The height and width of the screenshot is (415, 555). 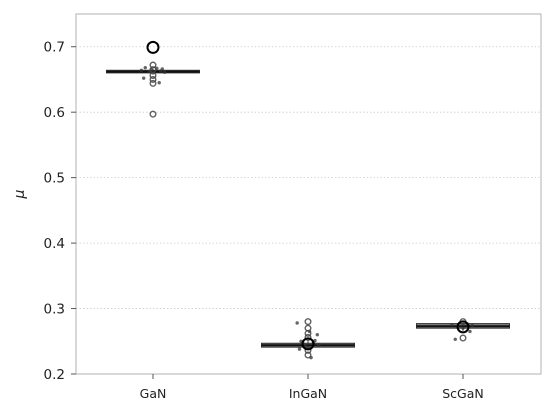 What do you see at coordinates (54, 244) in the screenshot?
I see `y-tick-label: 0.4` at bounding box center [54, 244].